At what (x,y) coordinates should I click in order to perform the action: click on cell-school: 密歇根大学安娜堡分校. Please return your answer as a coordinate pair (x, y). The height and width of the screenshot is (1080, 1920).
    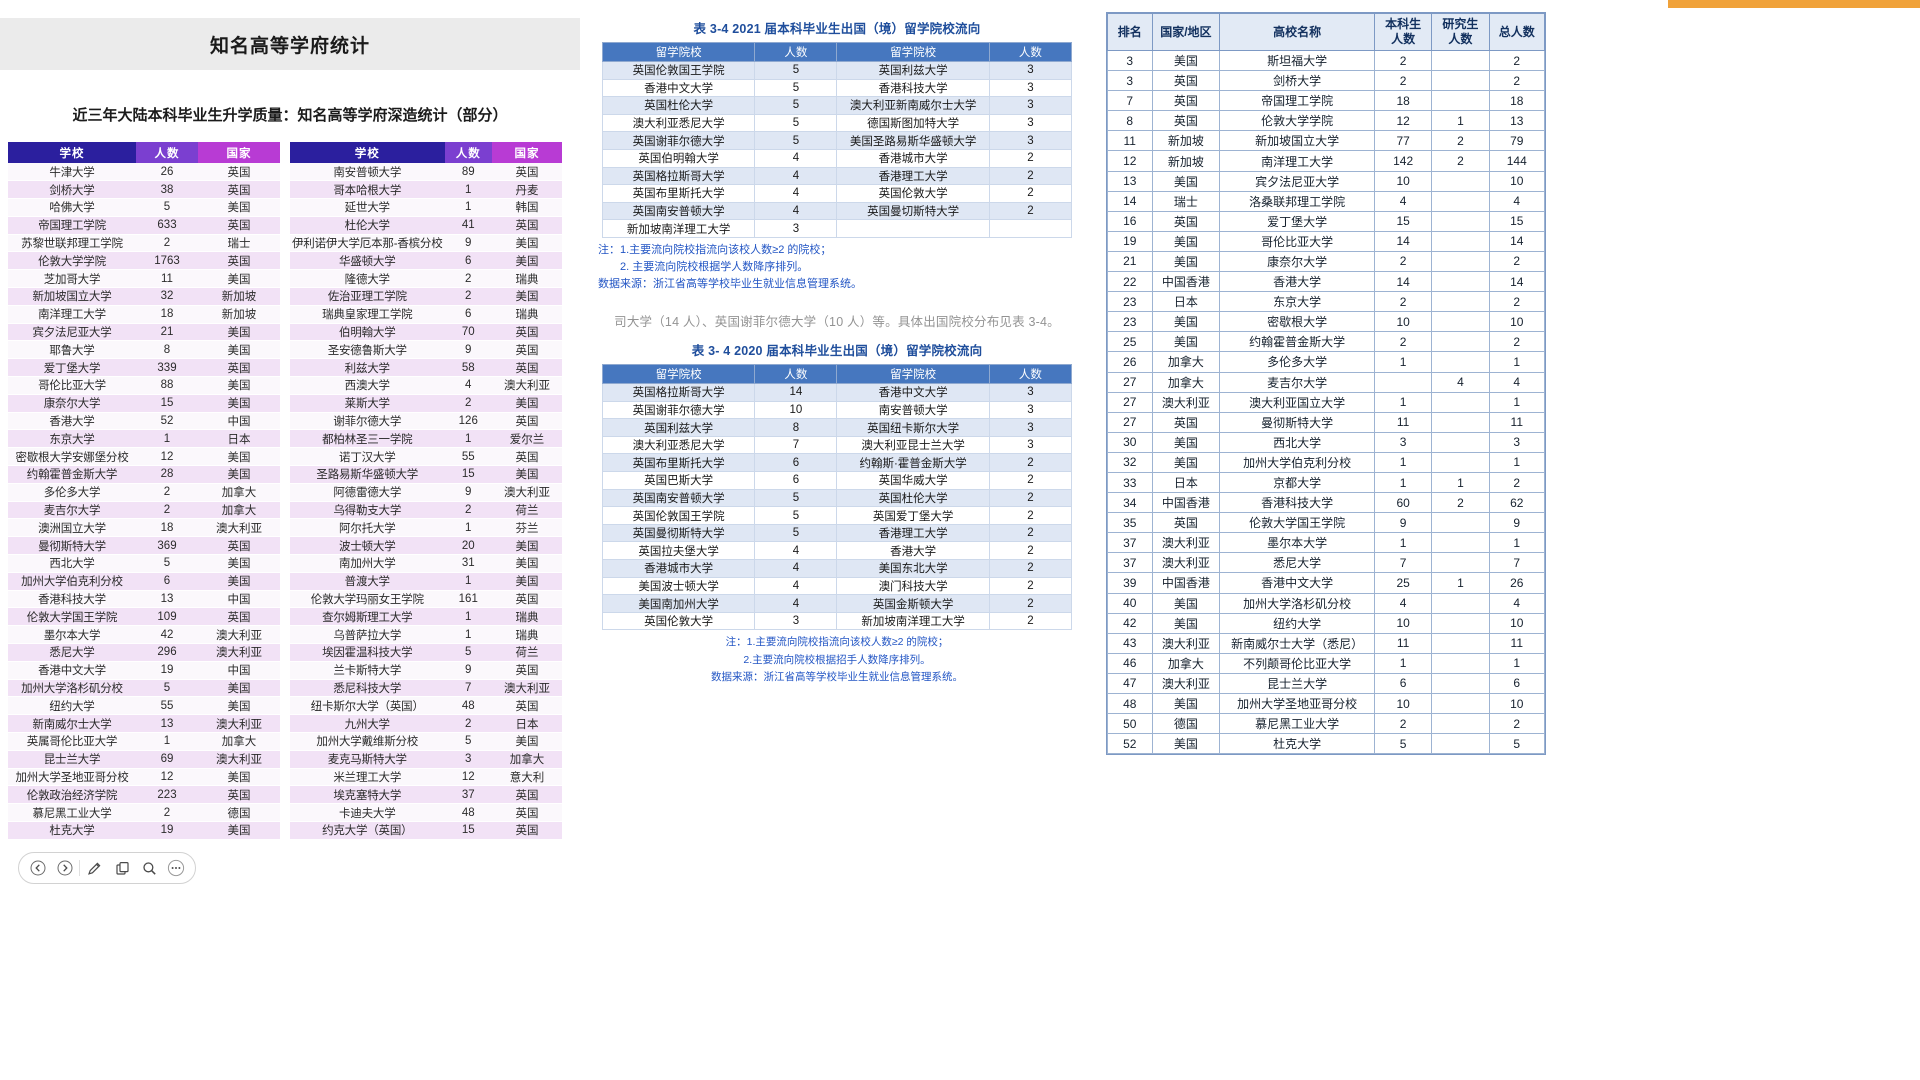
    Looking at the image, I should click on (72, 457).